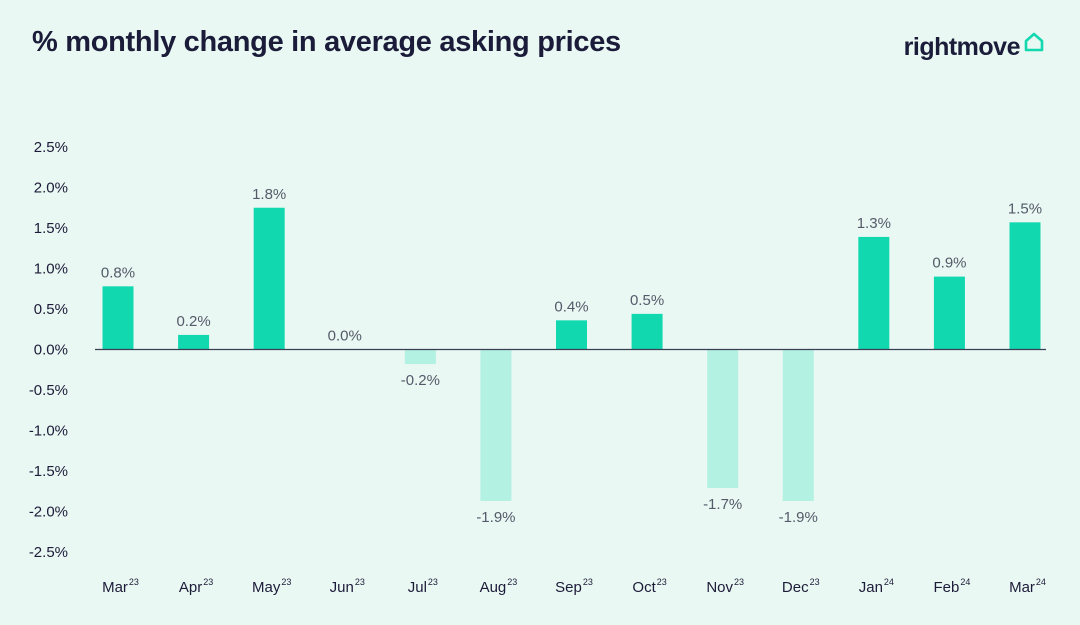  What do you see at coordinates (266, 587) in the screenshot?
I see `x-tick-label: May` at bounding box center [266, 587].